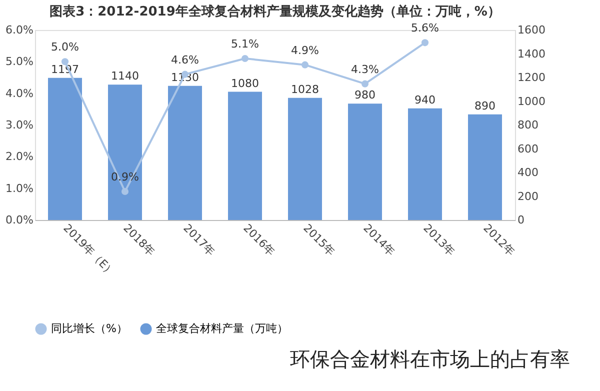 The height and width of the screenshot is (391, 600). What do you see at coordinates (532, 101) in the screenshot?
I see `y2-tick-label: 1000` at bounding box center [532, 101].